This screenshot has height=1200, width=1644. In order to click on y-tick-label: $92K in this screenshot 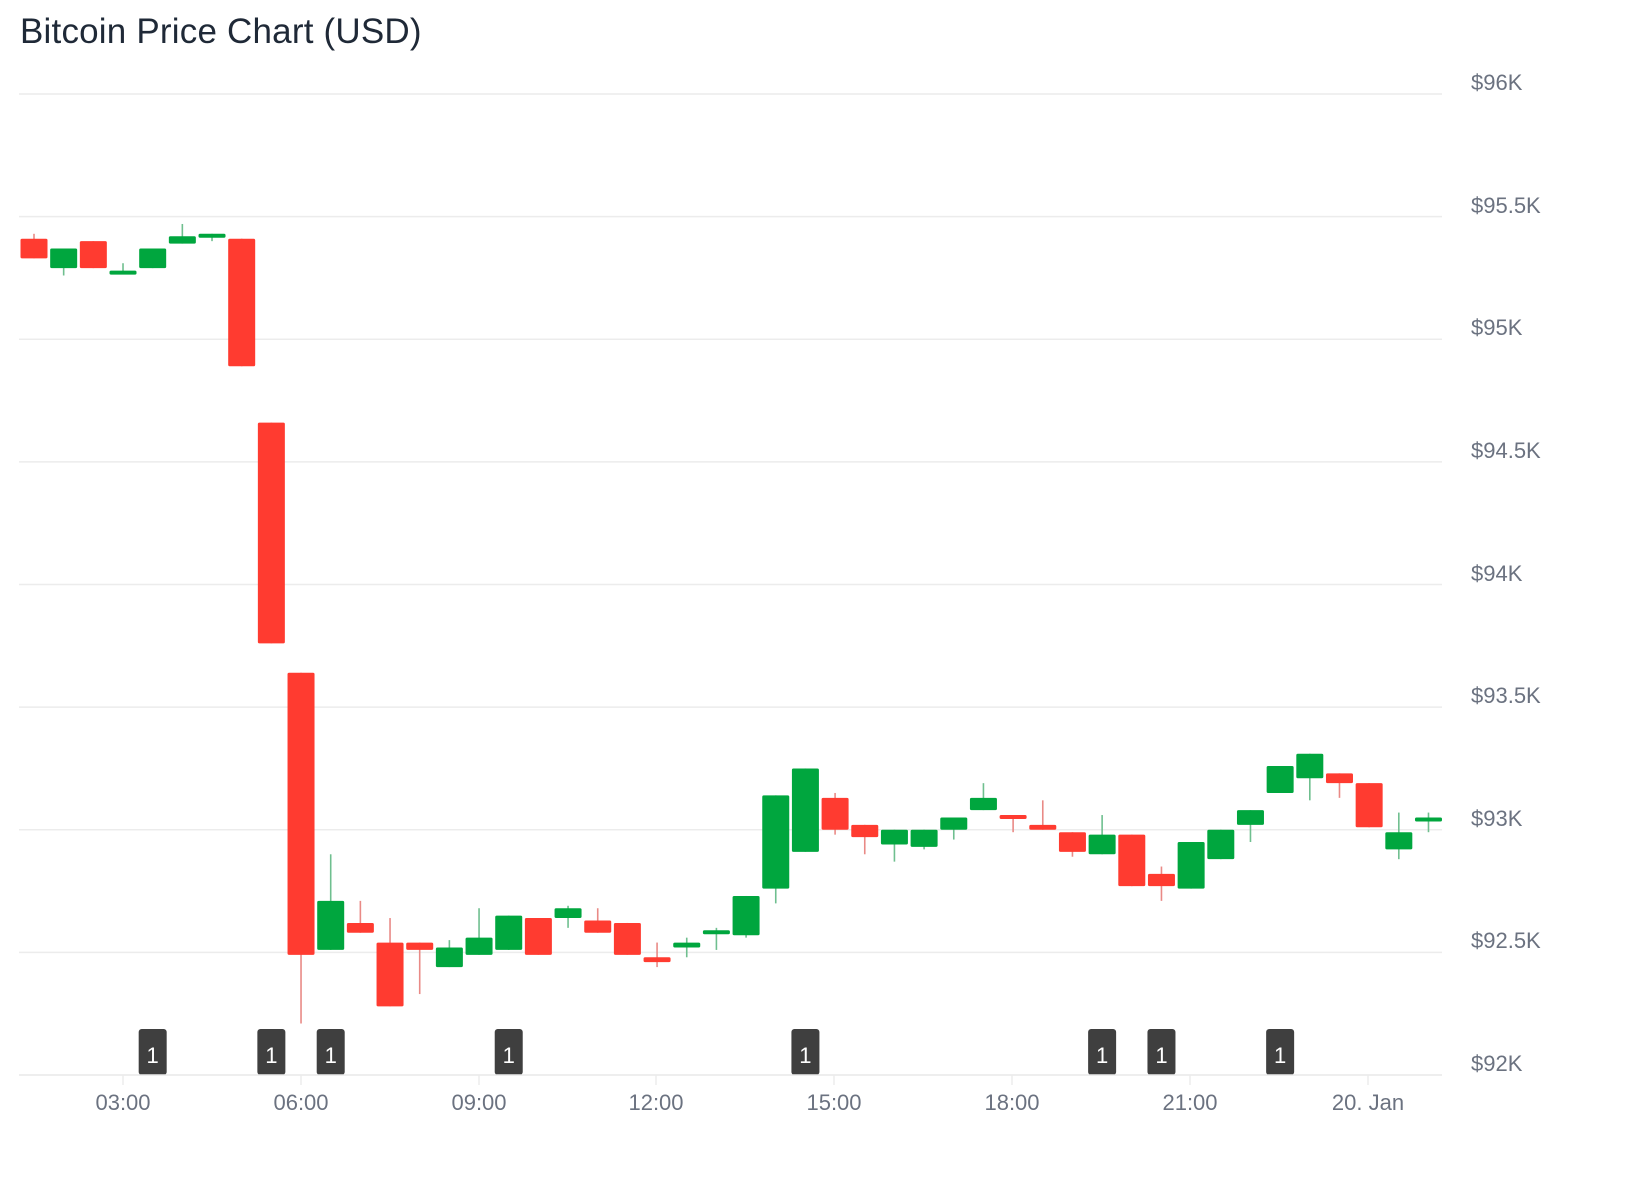, I will do `click(1497, 1063)`.